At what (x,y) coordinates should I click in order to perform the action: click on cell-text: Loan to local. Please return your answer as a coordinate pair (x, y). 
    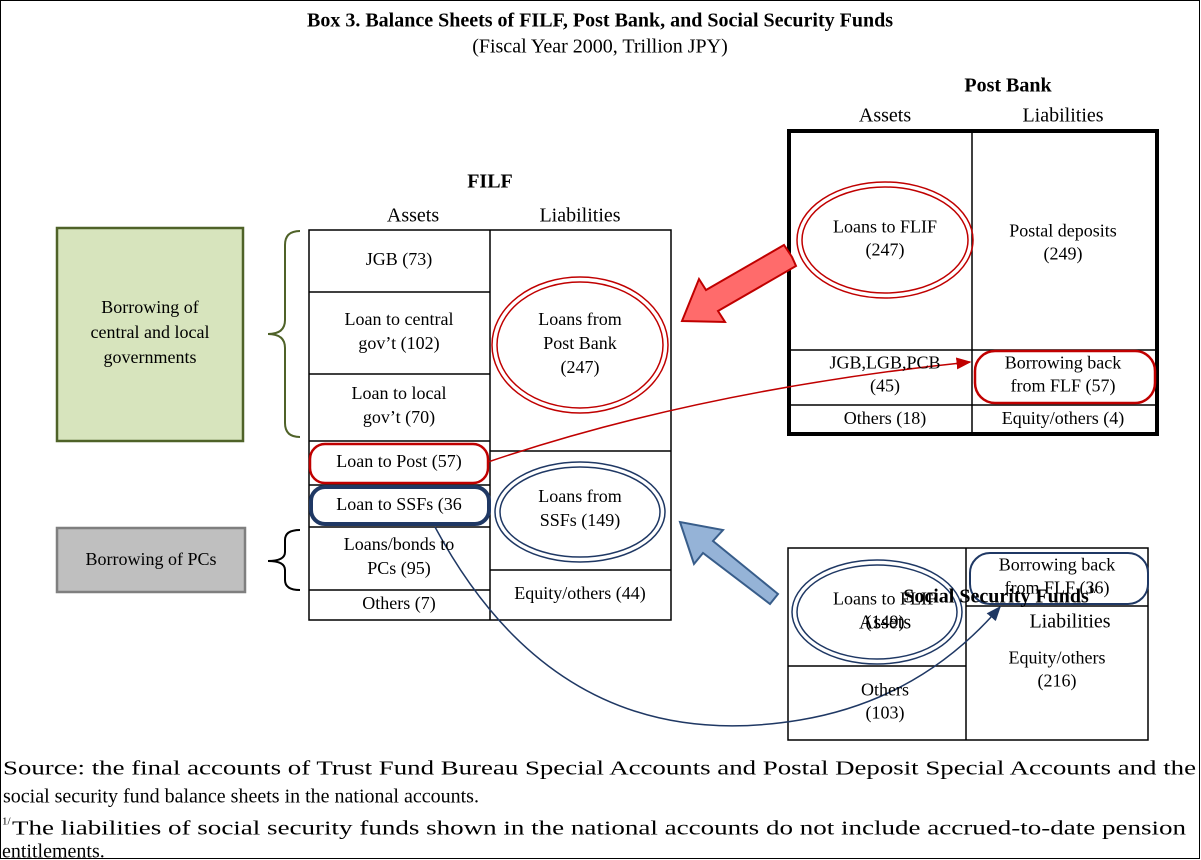
    Looking at the image, I should click on (399, 393).